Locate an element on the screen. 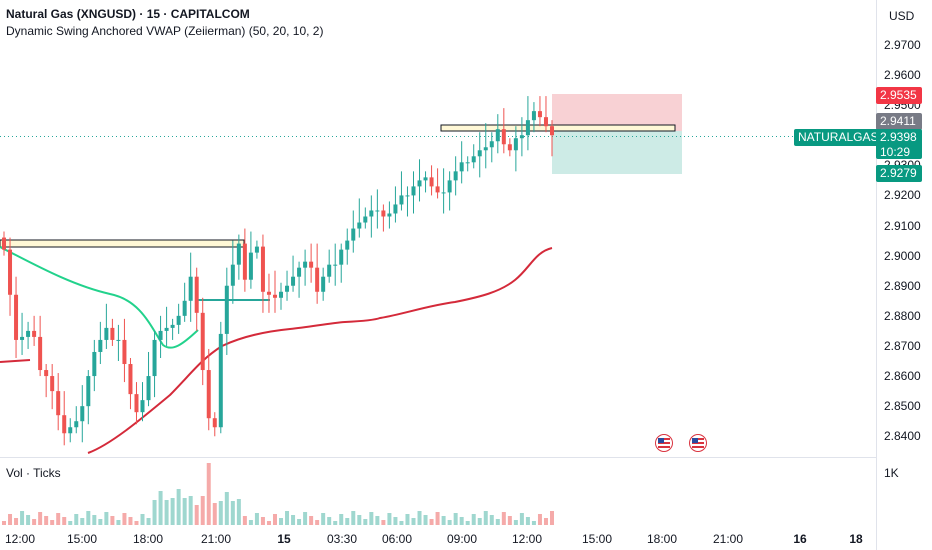 Image resolution: width=932 pixels, height=550 pixels. swing-high-box-right is located at coordinates (558, 128).